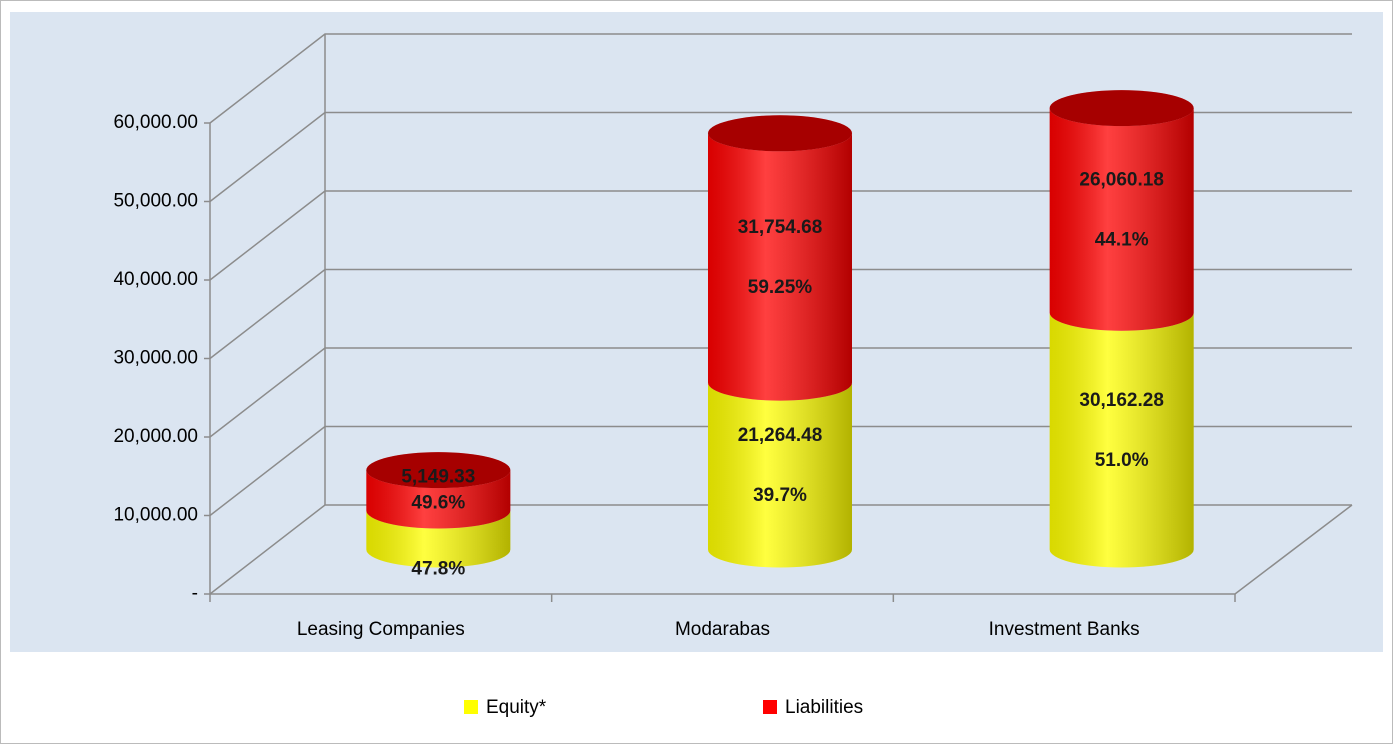 The width and height of the screenshot is (1393, 744). Describe the element at coordinates (155, 515) in the screenshot. I see `y-tick-label: 10,000.00` at that location.